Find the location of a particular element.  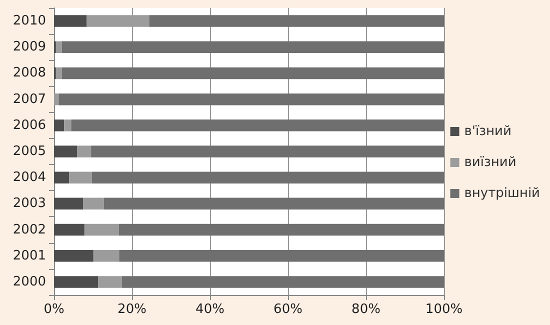

y-tick-label: 2007 is located at coordinates (29, 99).